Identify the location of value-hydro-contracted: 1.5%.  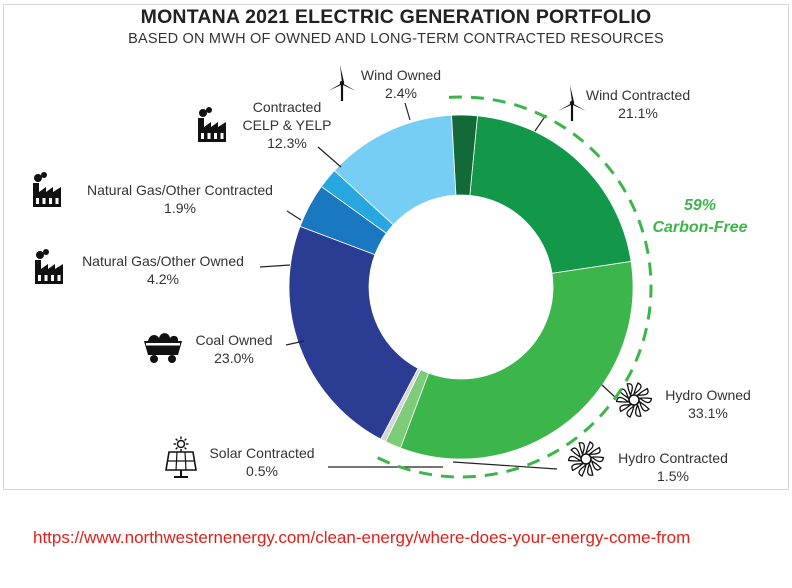
(673, 476).